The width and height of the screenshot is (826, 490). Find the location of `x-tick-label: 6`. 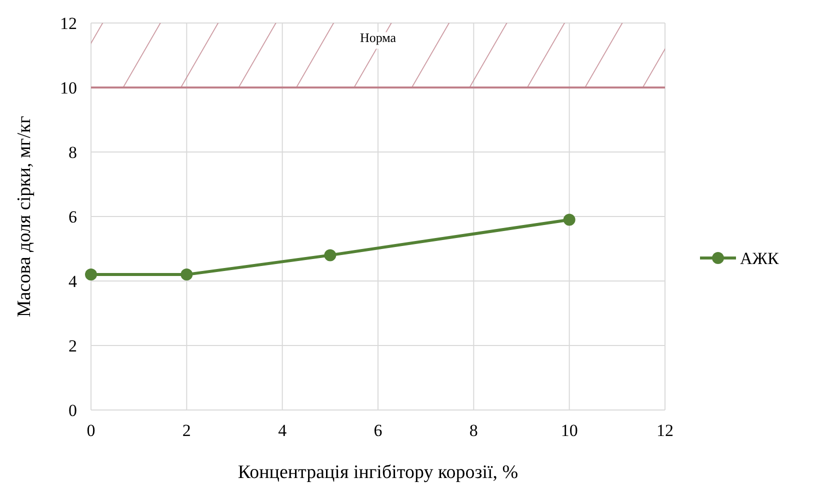

x-tick-label: 6 is located at coordinates (378, 430).